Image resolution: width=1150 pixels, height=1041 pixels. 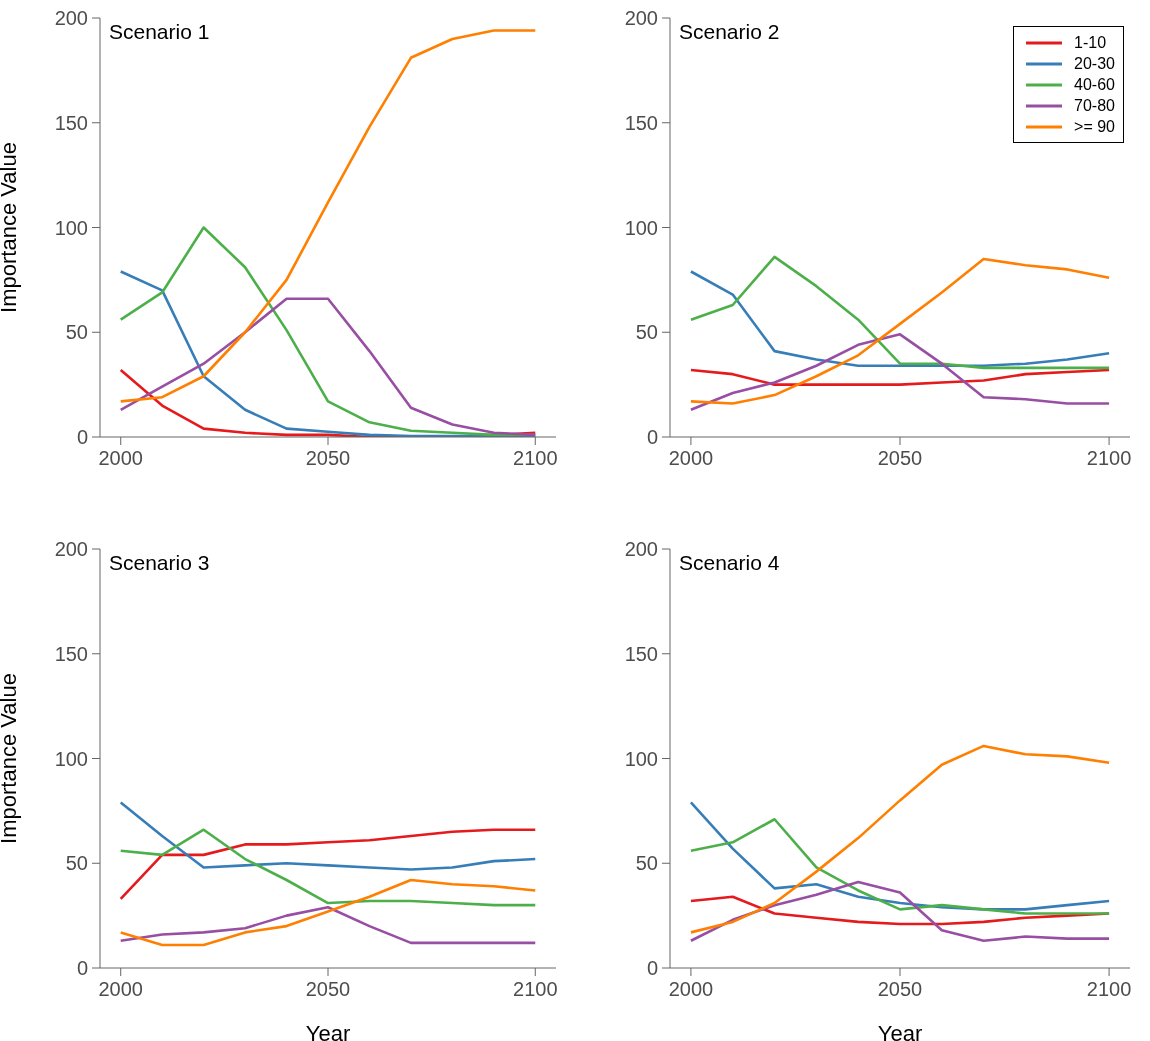 I want to click on legend-label: 1-10, so click(x=1090, y=42).